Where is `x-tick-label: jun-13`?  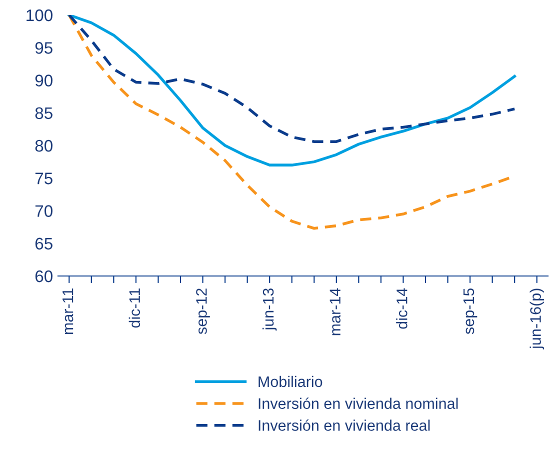
x-tick-label: jun-13 is located at coordinates (269, 309).